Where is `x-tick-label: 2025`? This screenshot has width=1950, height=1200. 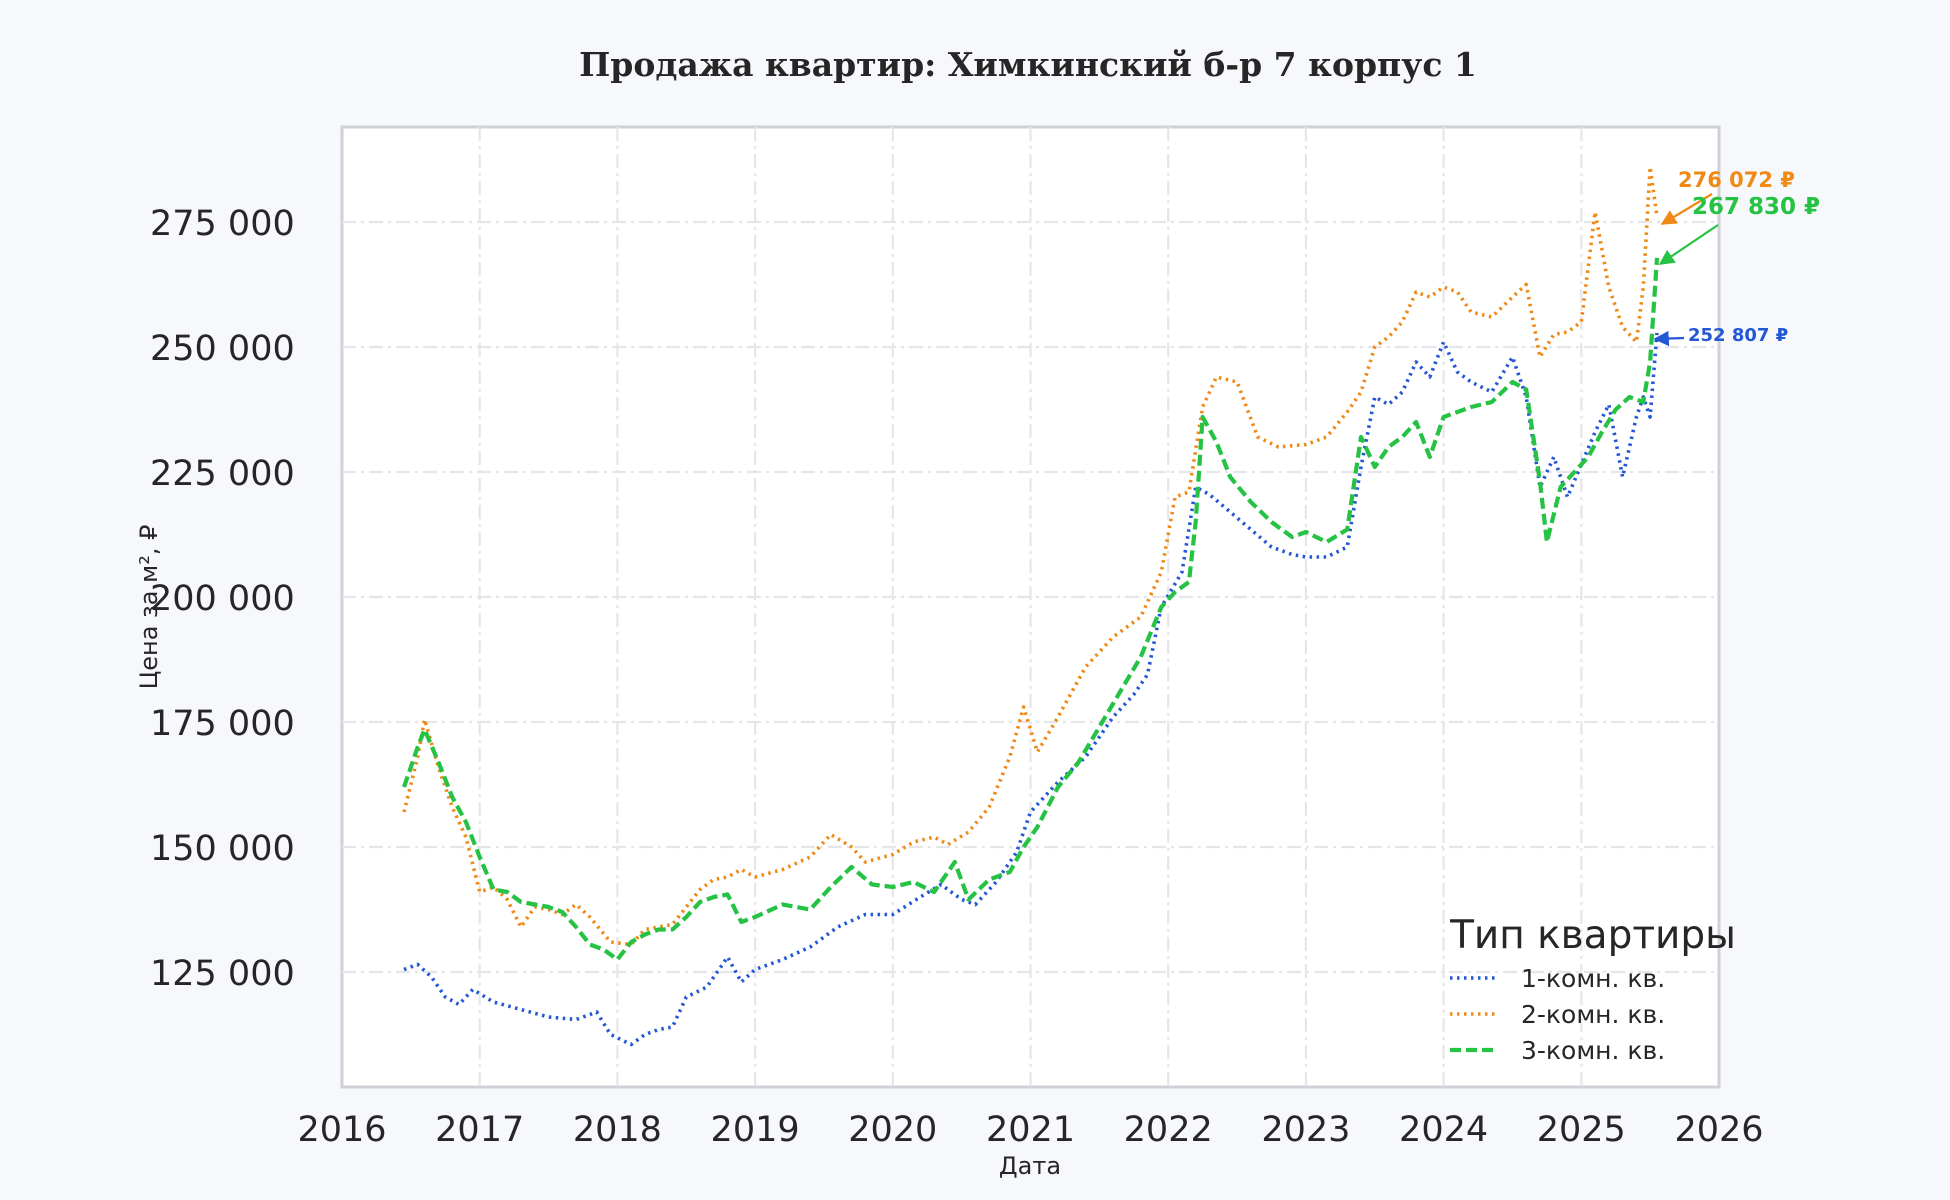 x-tick-label: 2025 is located at coordinates (1581, 1130).